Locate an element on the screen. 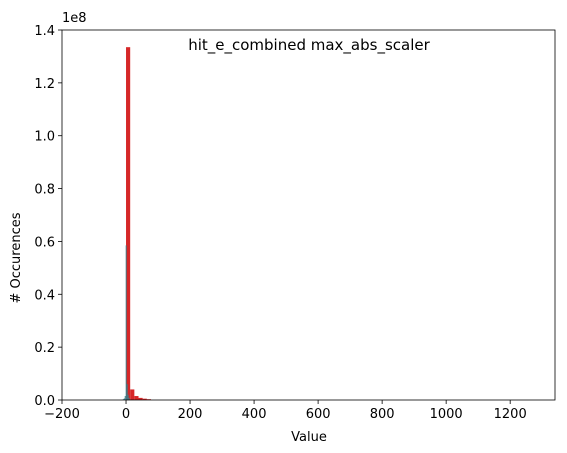 The image size is (567, 453). x-axis-ticks: −200 0 200 400 600 800 1000 1200 is located at coordinates (285, 411).